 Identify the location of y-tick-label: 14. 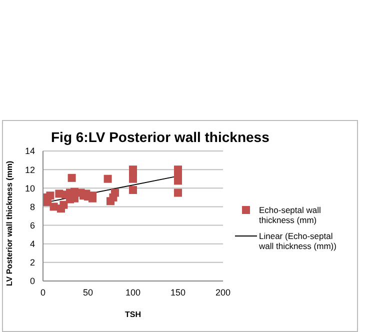
(29, 151).